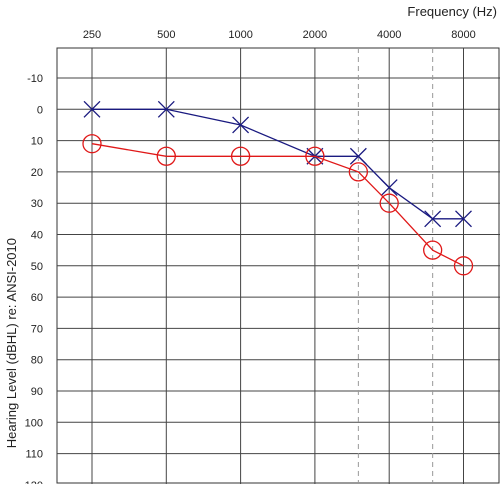 This screenshot has height=484, width=500. Describe the element at coordinates (34, 423) in the screenshot. I see `y-tick-label: 100` at that location.